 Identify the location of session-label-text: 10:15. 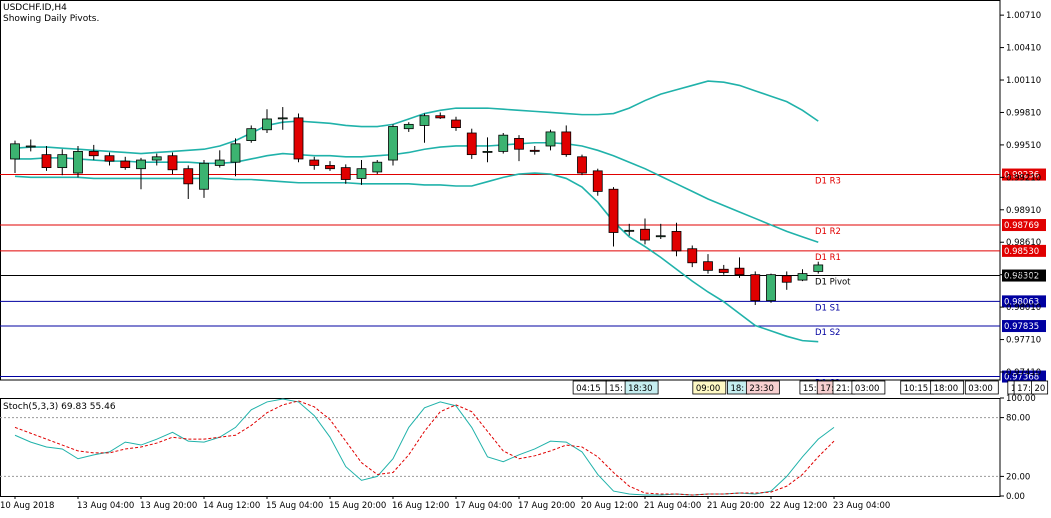
(916, 389).